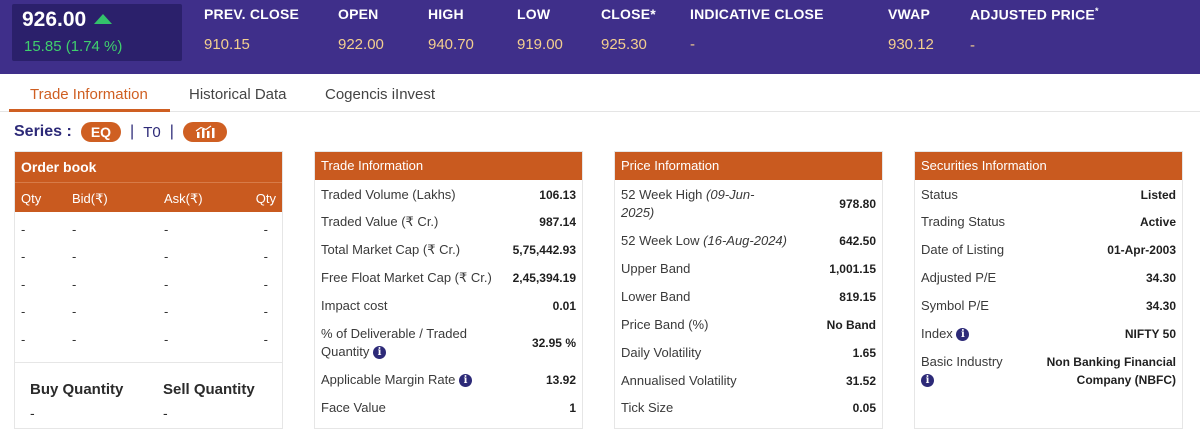 The width and height of the screenshot is (1200, 434). Describe the element at coordinates (394, 333) in the screenshot. I see `info-key-line: % of Deliverable / Traded` at that location.